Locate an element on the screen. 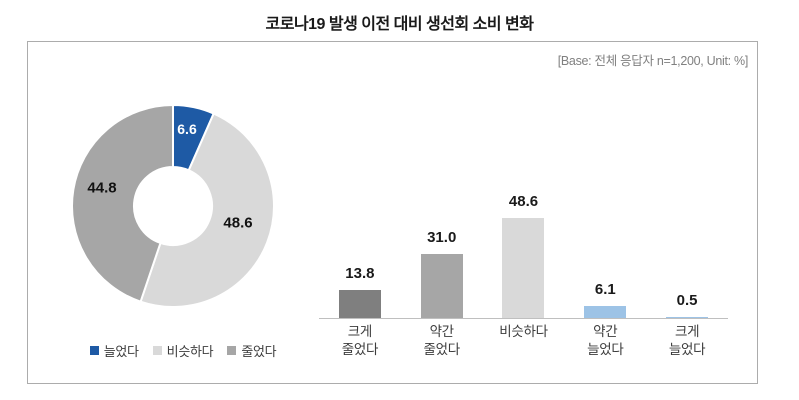 The image size is (799, 400). donut-legend: 늘었다 비슷하다 줄었다 is located at coordinates (183, 350).